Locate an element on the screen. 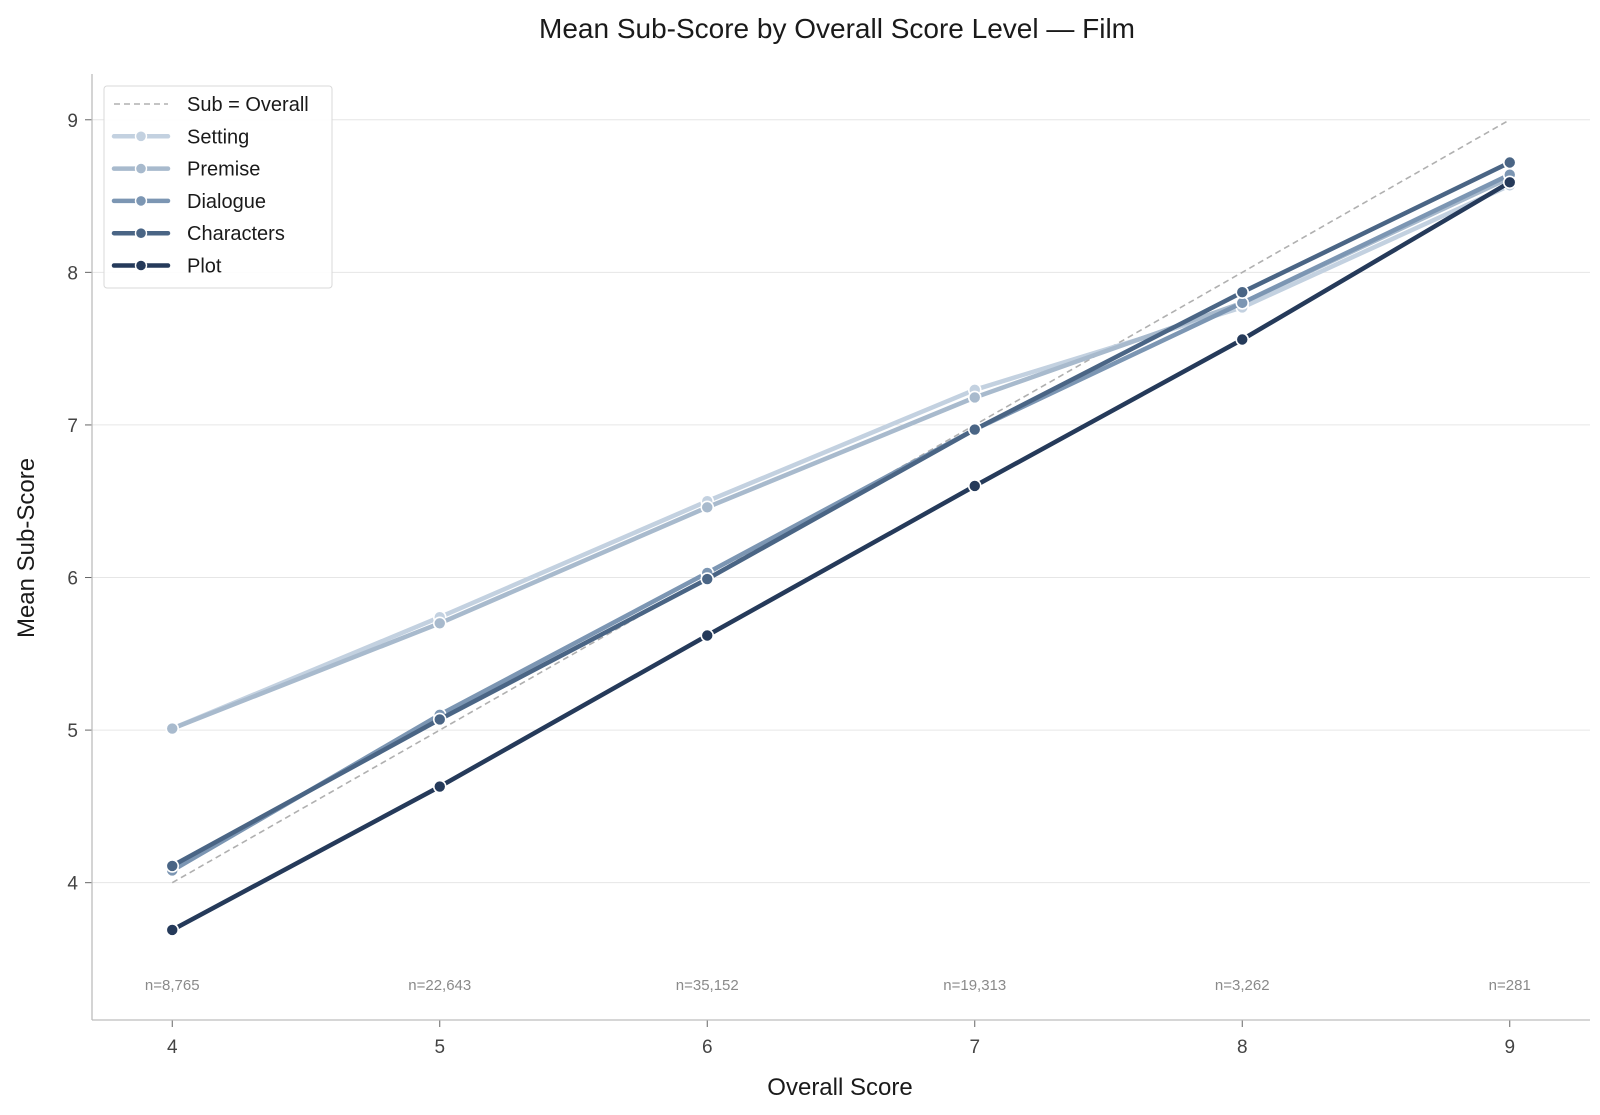 Image resolution: width=1600 pixels, height=1115 pixels. y-tick-label: 8 is located at coordinates (72, 273).